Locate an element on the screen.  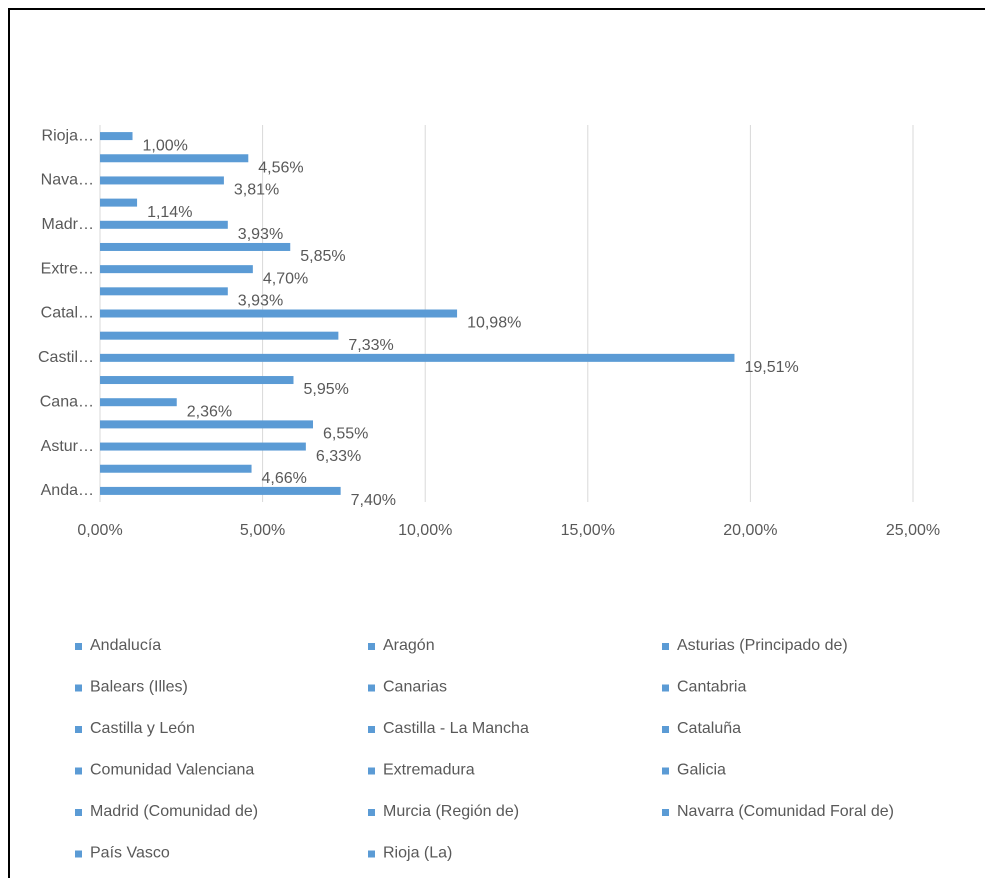
value-label: 5,95% is located at coordinates (325, 389).